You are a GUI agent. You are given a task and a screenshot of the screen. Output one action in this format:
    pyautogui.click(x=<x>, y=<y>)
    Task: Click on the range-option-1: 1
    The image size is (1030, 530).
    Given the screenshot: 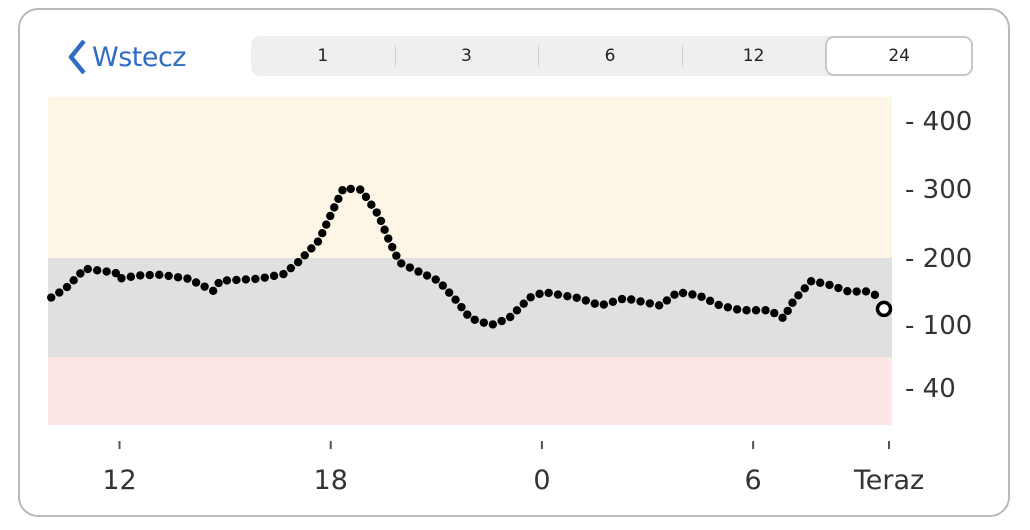 What is the action you would take?
    pyautogui.click(x=323, y=56)
    